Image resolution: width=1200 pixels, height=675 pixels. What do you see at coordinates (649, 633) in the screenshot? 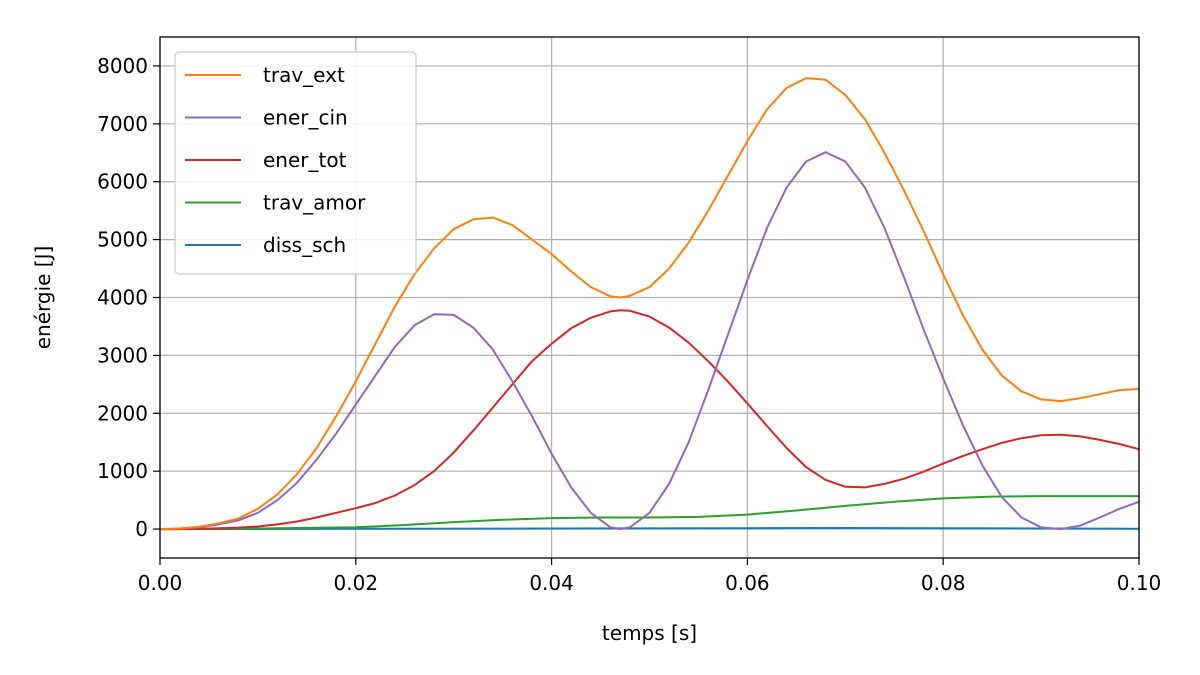
I see `x-axis-label: temps [s]` at bounding box center [649, 633].